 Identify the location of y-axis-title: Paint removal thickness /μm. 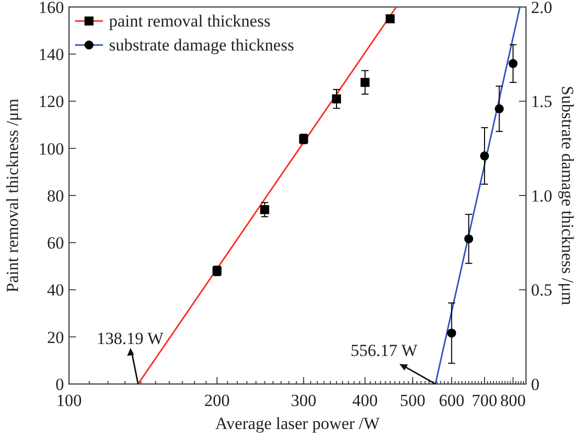
(12, 195).